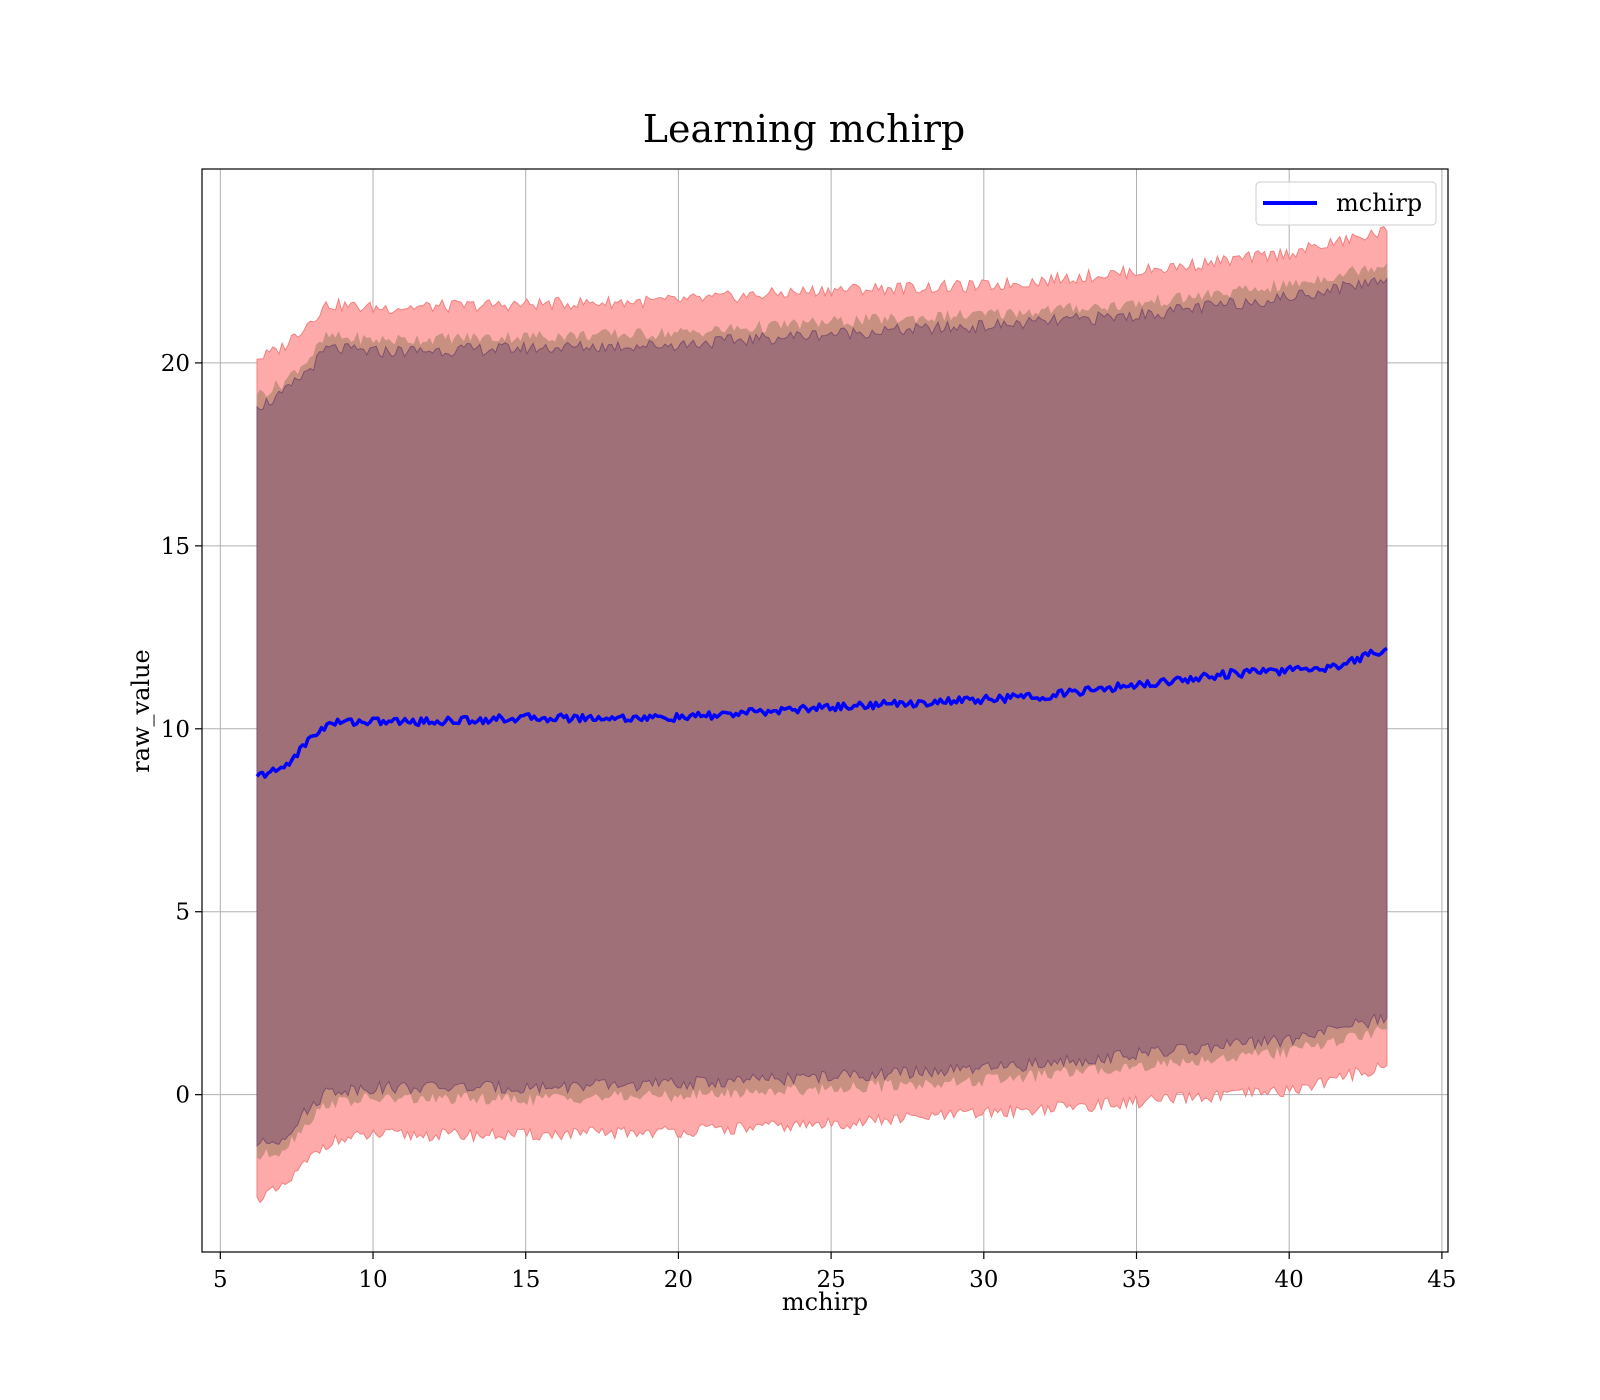 This screenshot has height=1400, width=1600. Describe the element at coordinates (175, 730) in the screenshot. I see `y-tick-label: 10` at that location.